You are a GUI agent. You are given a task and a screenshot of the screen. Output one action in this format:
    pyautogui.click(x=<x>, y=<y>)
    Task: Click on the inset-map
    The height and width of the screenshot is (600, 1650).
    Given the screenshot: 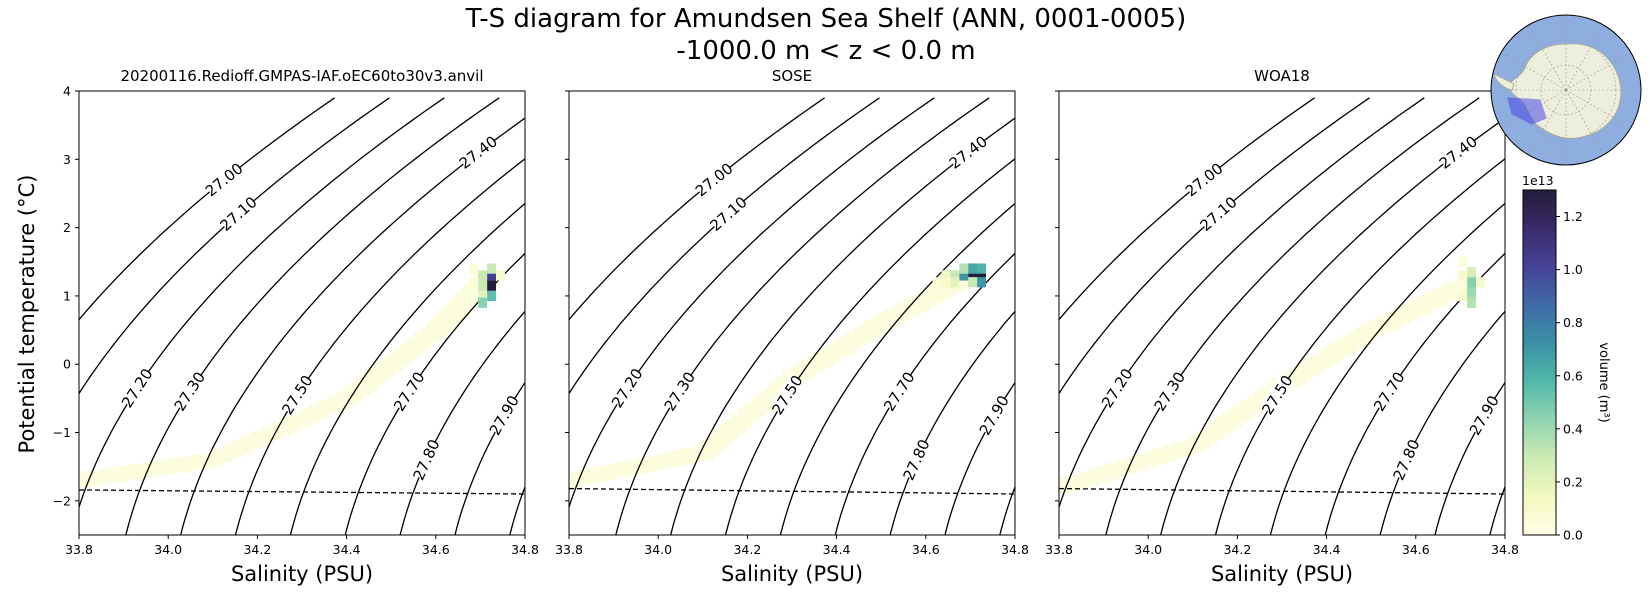 What is the action you would take?
    pyautogui.click(x=1566, y=90)
    